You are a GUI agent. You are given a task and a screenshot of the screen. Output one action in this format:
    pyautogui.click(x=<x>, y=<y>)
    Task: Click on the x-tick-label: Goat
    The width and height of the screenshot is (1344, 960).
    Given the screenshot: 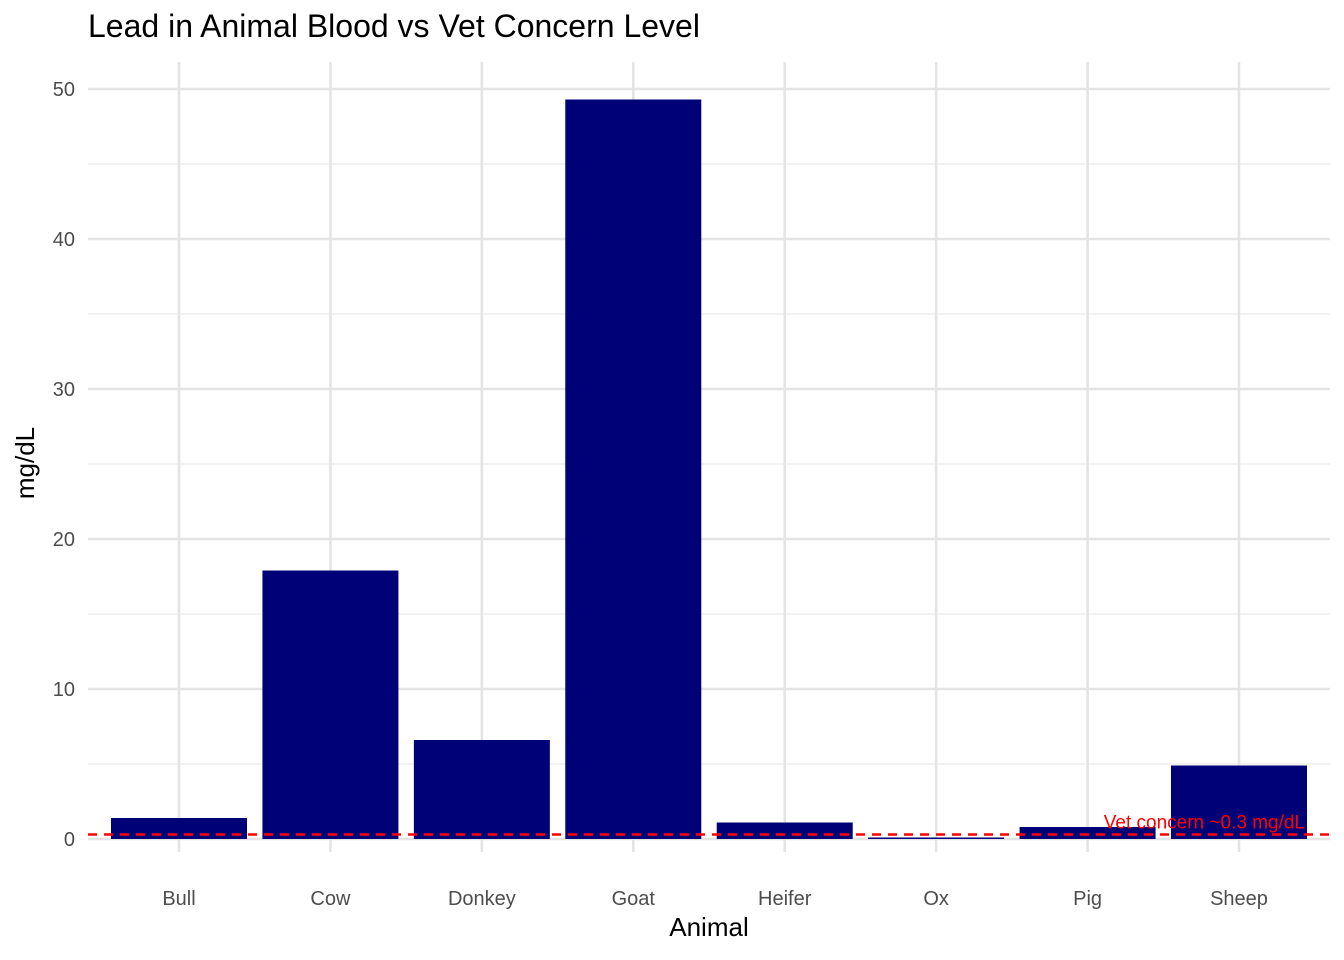 What is the action you would take?
    pyautogui.click(x=634, y=899)
    